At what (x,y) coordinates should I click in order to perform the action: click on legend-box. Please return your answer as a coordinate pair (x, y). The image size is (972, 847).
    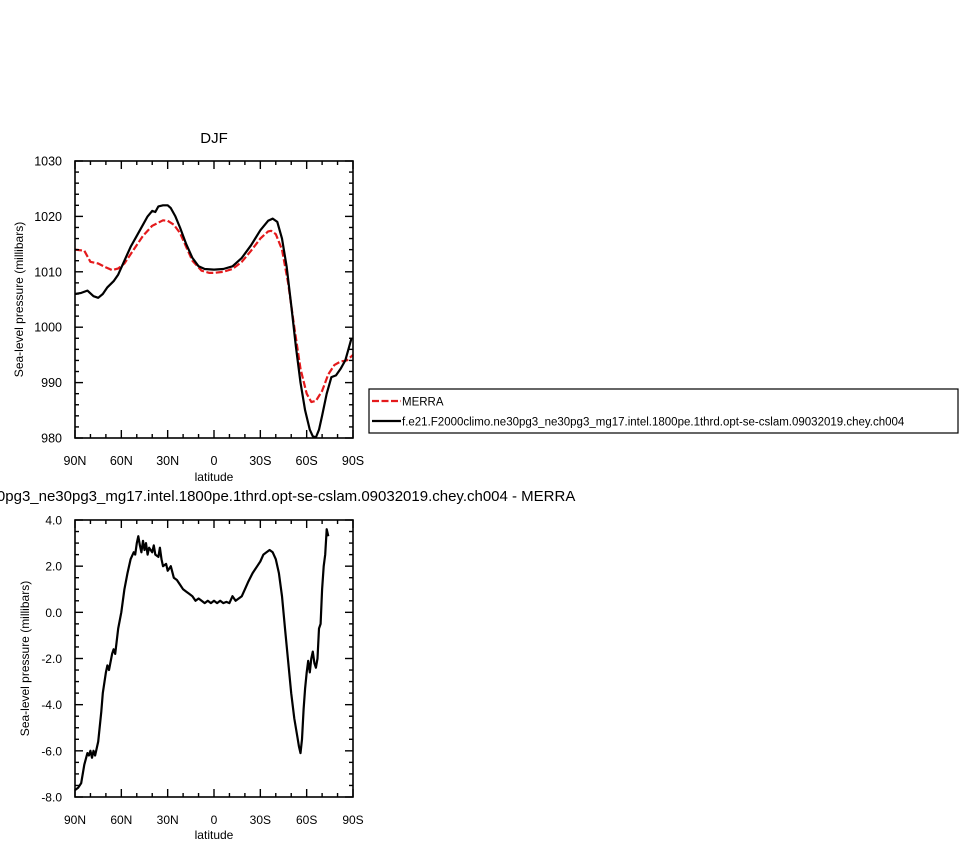
    Looking at the image, I should click on (663, 411).